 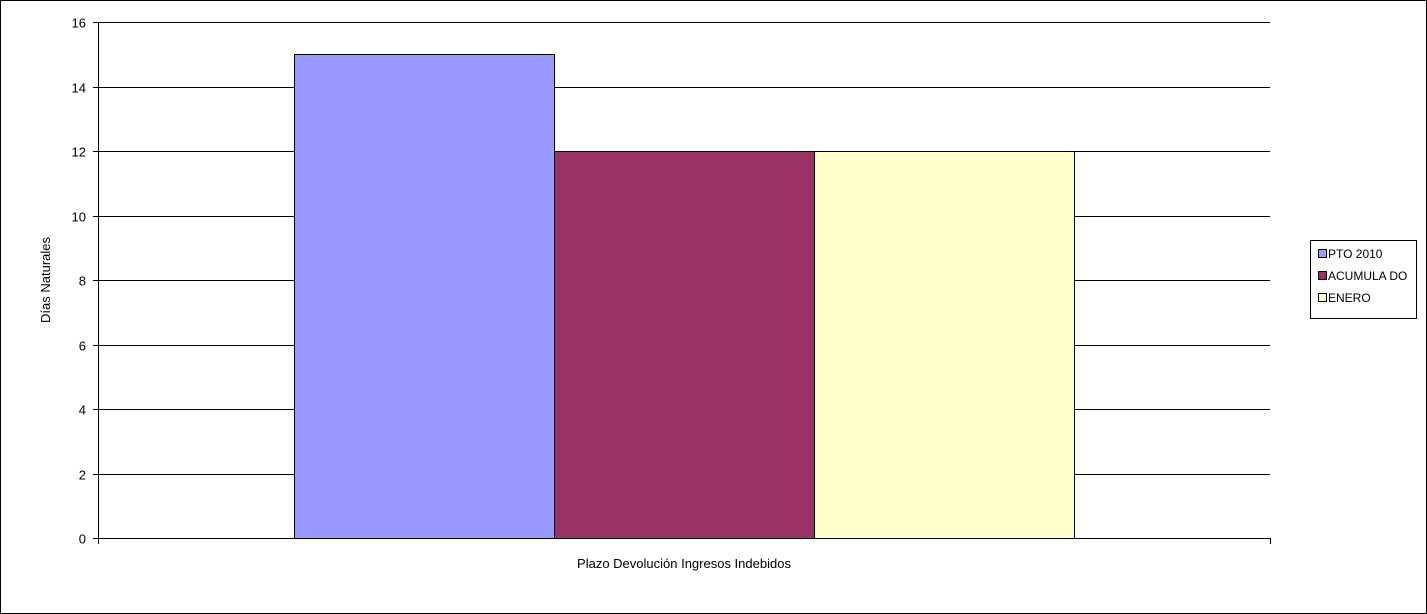 I want to click on bar-pto-2010, so click(x=424, y=296).